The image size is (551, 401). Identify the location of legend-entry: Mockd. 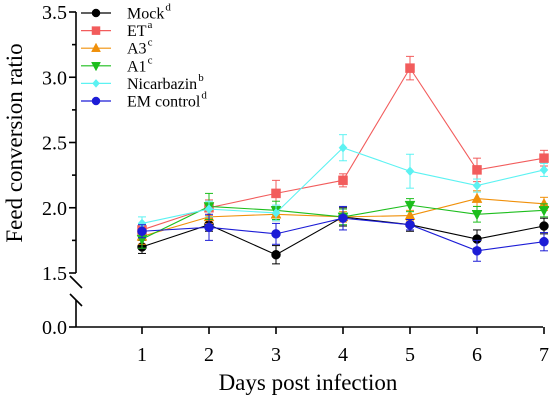
(126, 12).